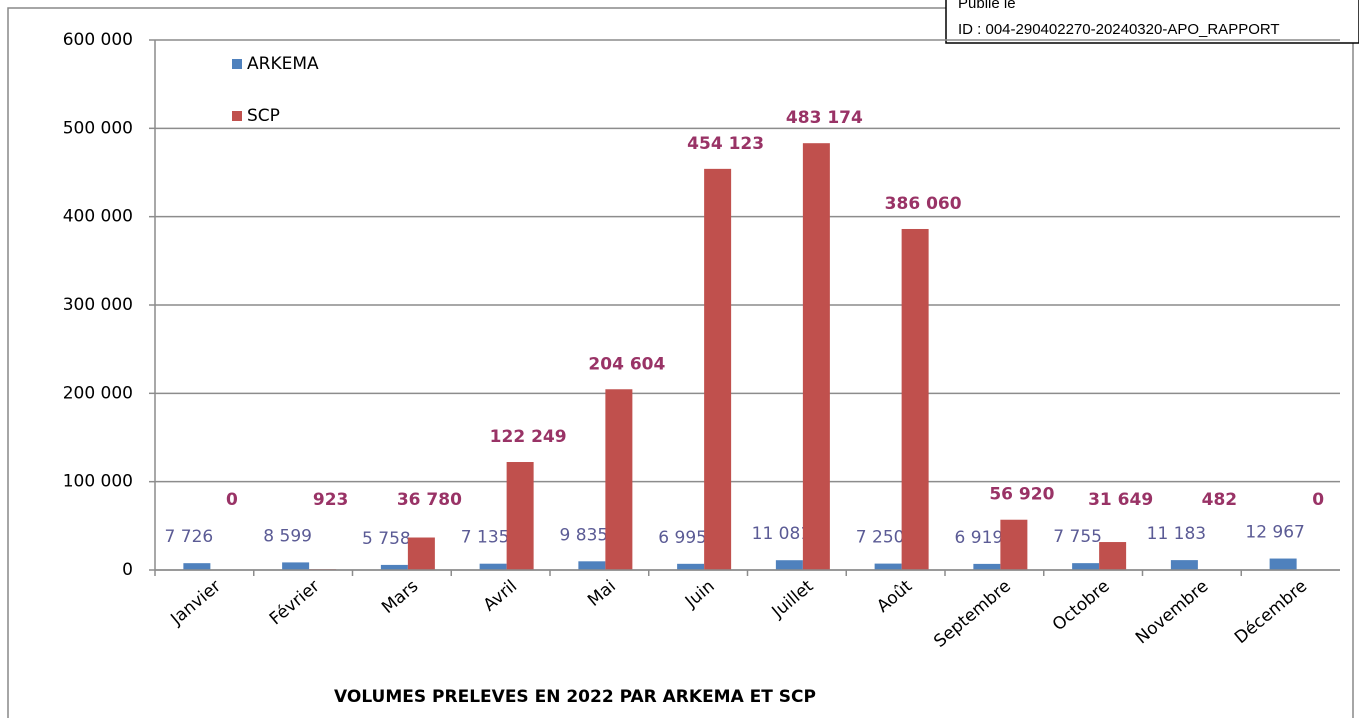 This screenshot has height=718, width=1359. I want to click on x-tick-label: Septembre, so click(972, 613).